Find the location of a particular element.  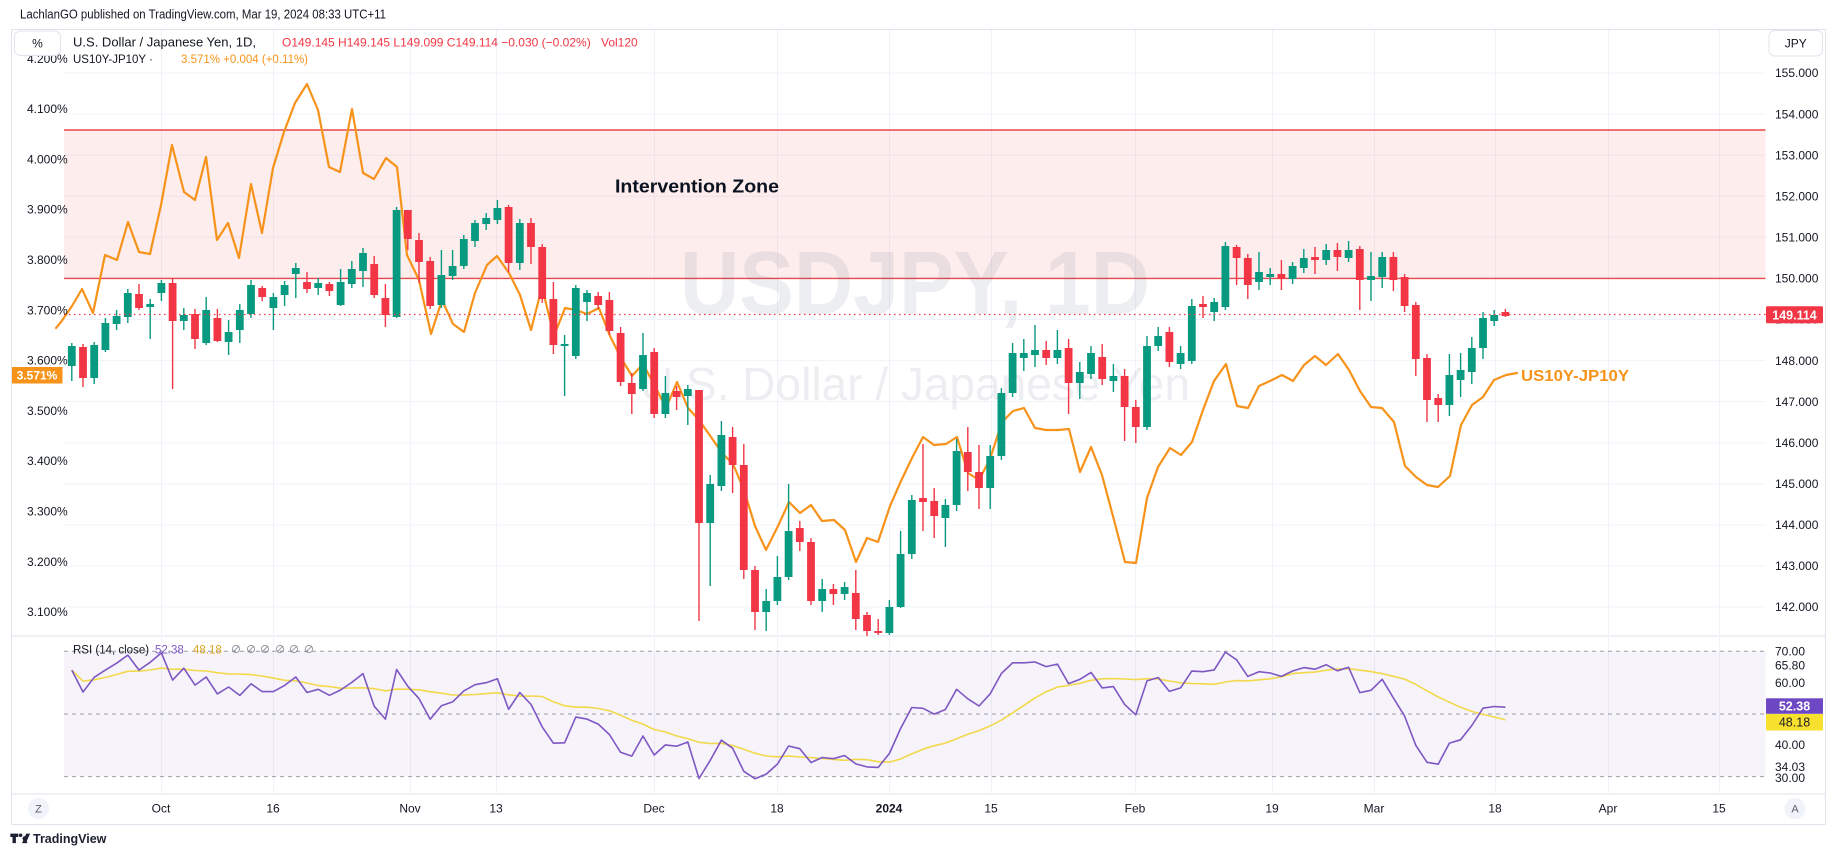

svg-text: 40.00 is located at coordinates (1790, 745).